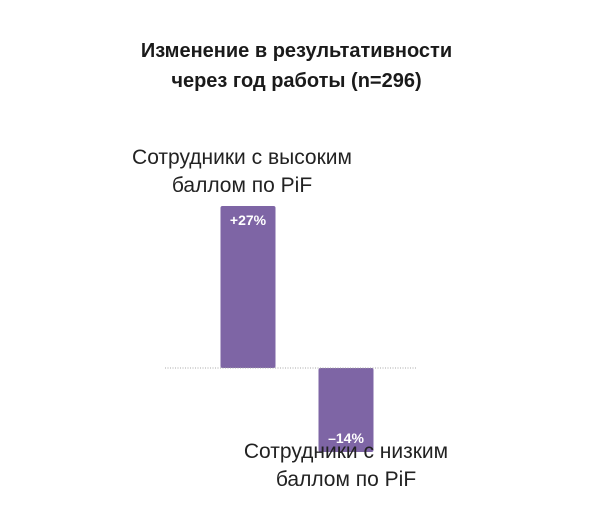  Describe the element at coordinates (242, 157) in the screenshot. I see `category-label-1-line-1: Сотрудники с высоким` at that location.